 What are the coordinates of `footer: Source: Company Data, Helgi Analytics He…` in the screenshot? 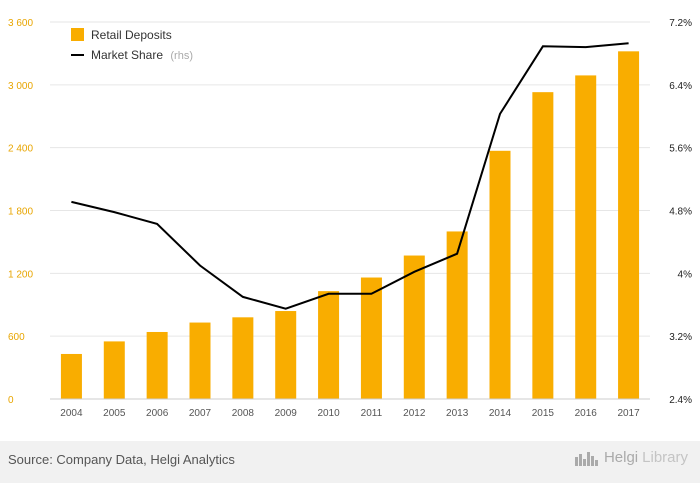 It's located at (350, 462).